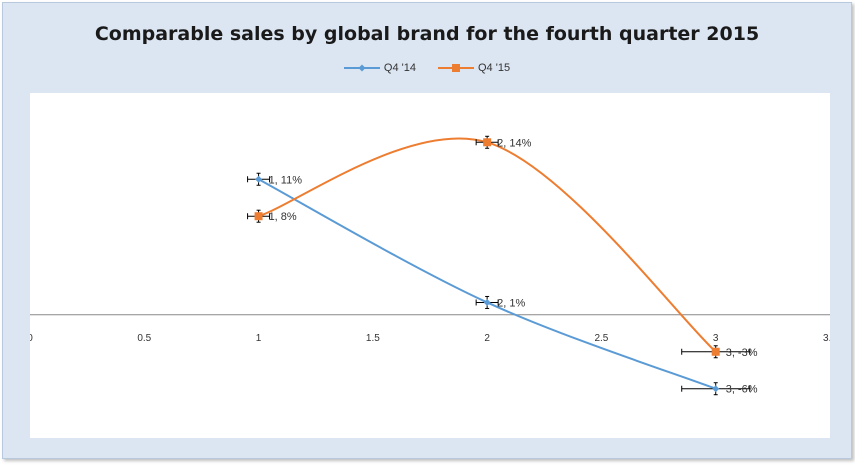 The width and height of the screenshot is (855, 465). I want to click on legend-label-q4-14: Q4 '14, so click(399, 68).